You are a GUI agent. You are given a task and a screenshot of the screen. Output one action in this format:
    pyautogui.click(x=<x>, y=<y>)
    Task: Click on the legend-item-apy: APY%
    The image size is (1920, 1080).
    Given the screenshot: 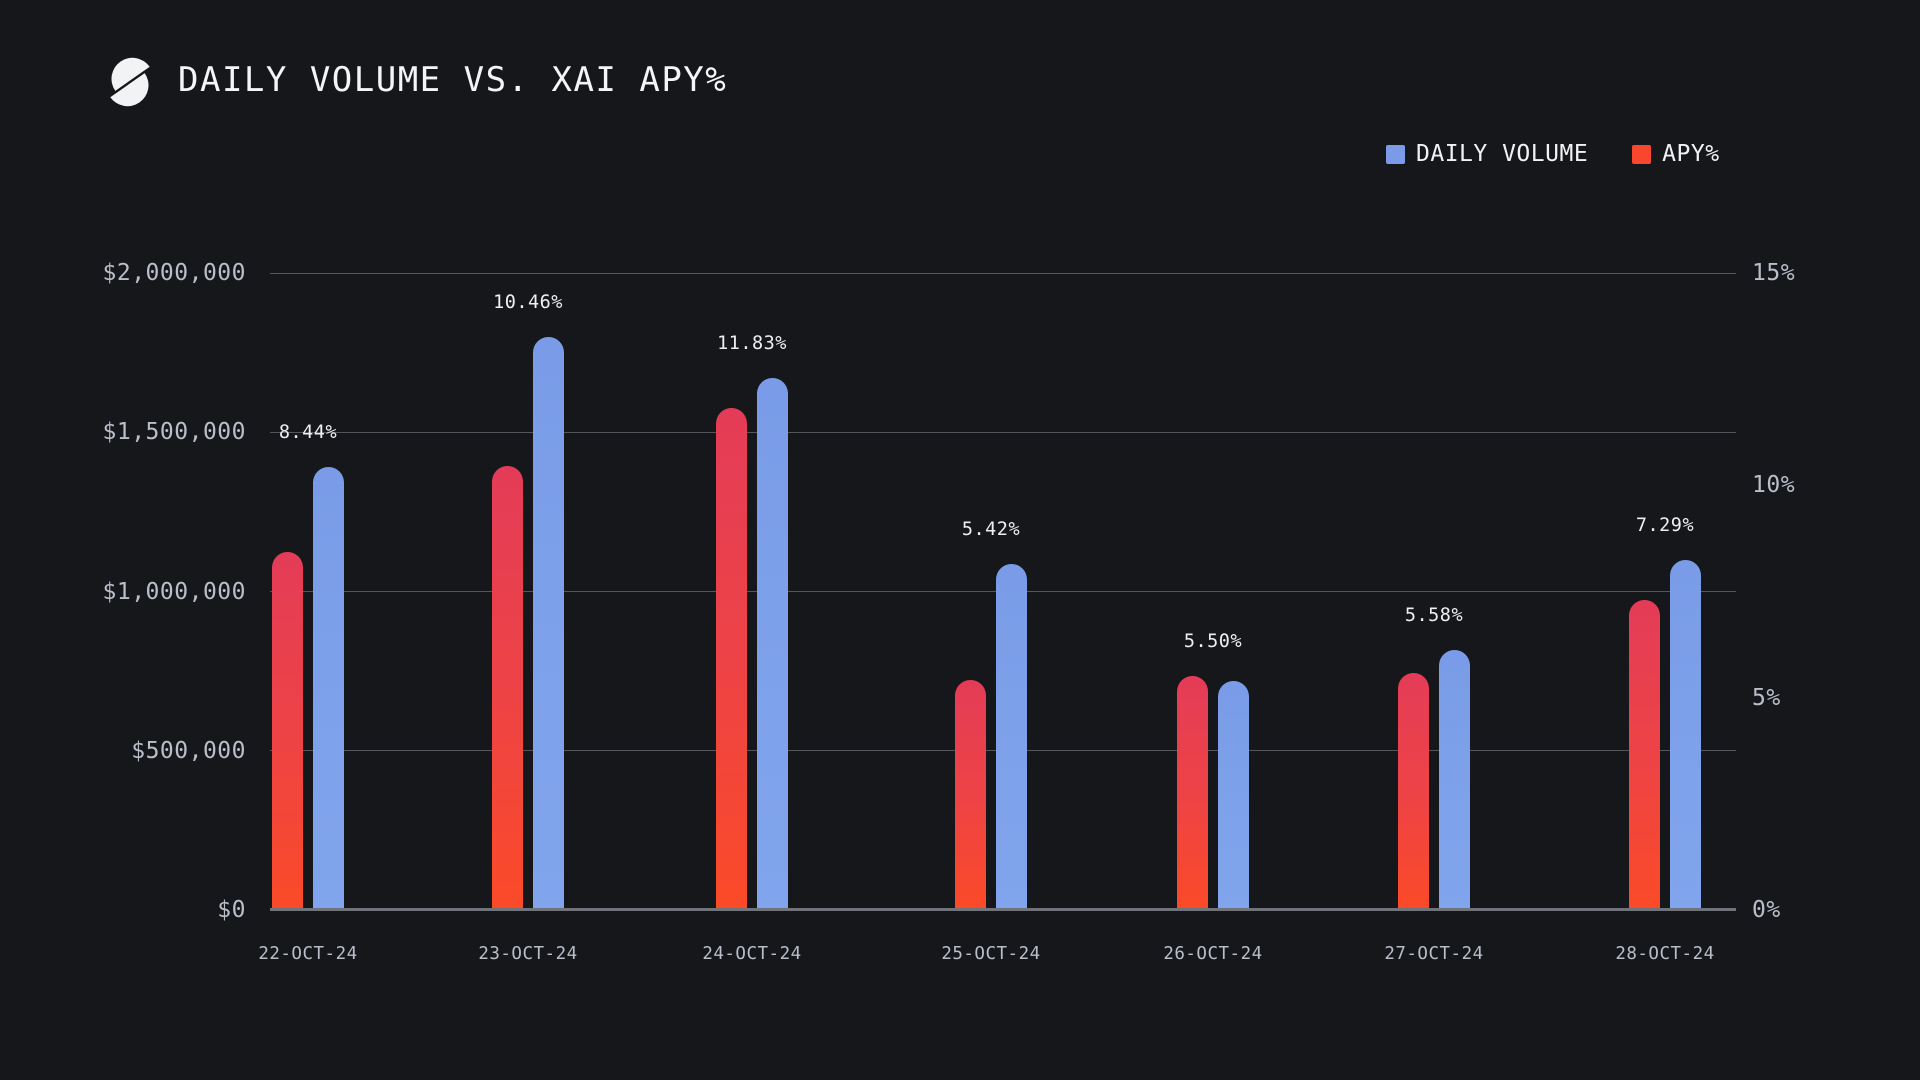 What is the action you would take?
    pyautogui.click(x=1675, y=154)
    